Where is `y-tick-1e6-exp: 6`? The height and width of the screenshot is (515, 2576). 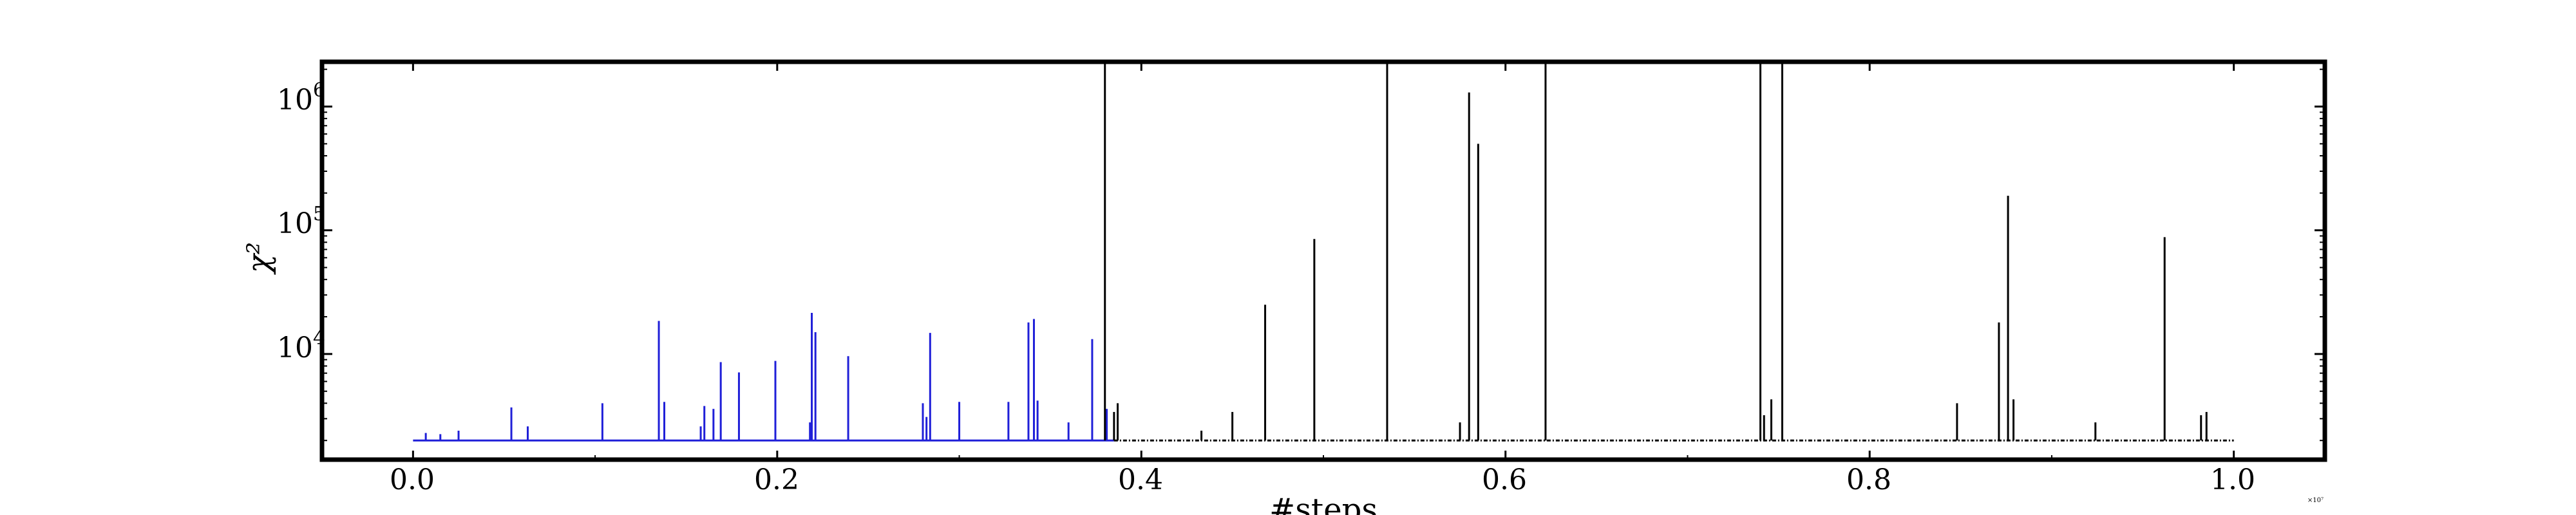
y-tick-1e6-exp: 6 is located at coordinates (319, 90).